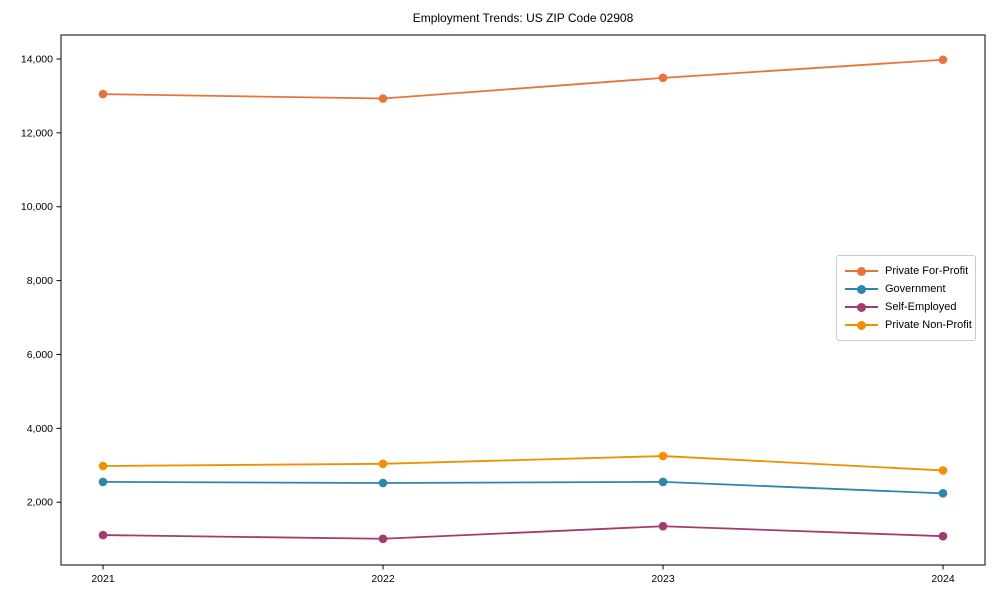  What do you see at coordinates (40, 503) in the screenshot?
I see `y-axis-tick-label: 2,000` at bounding box center [40, 503].